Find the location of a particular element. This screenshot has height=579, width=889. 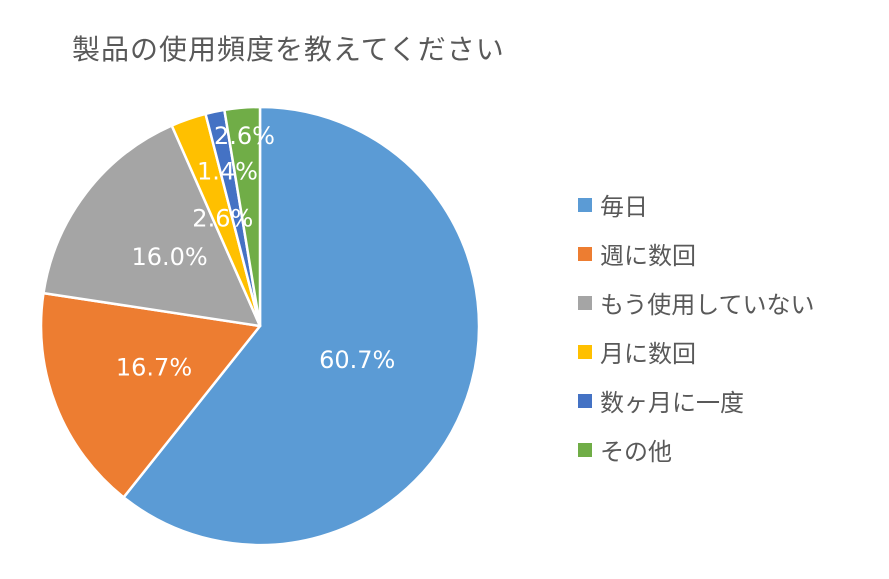

legend-item-3: もう使用していない is located at coordinates (696, 302).